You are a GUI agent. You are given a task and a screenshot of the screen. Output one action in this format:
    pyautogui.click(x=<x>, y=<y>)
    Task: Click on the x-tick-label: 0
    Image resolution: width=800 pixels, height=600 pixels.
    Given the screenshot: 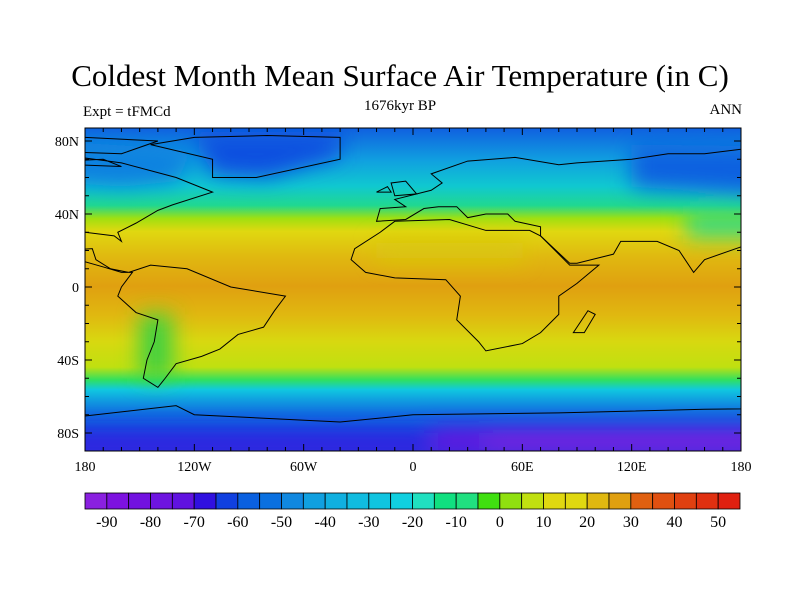 What is the action you would take?
    pyautogui.click(x=413, y=467)
    